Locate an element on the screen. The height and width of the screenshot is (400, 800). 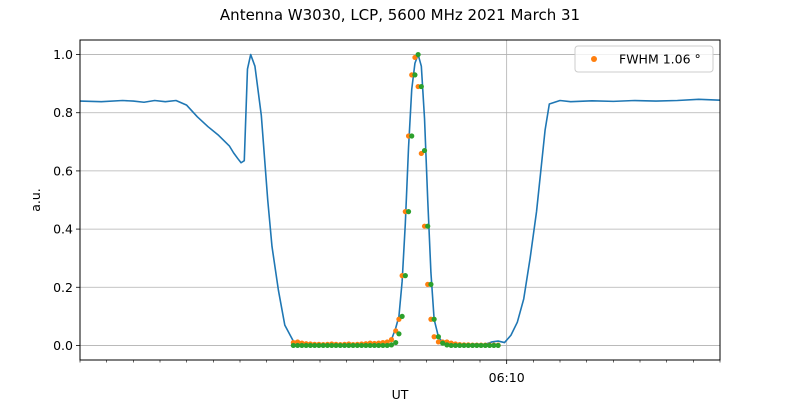
y-tick-label: 0.2 is located at coordinates (63, 287).